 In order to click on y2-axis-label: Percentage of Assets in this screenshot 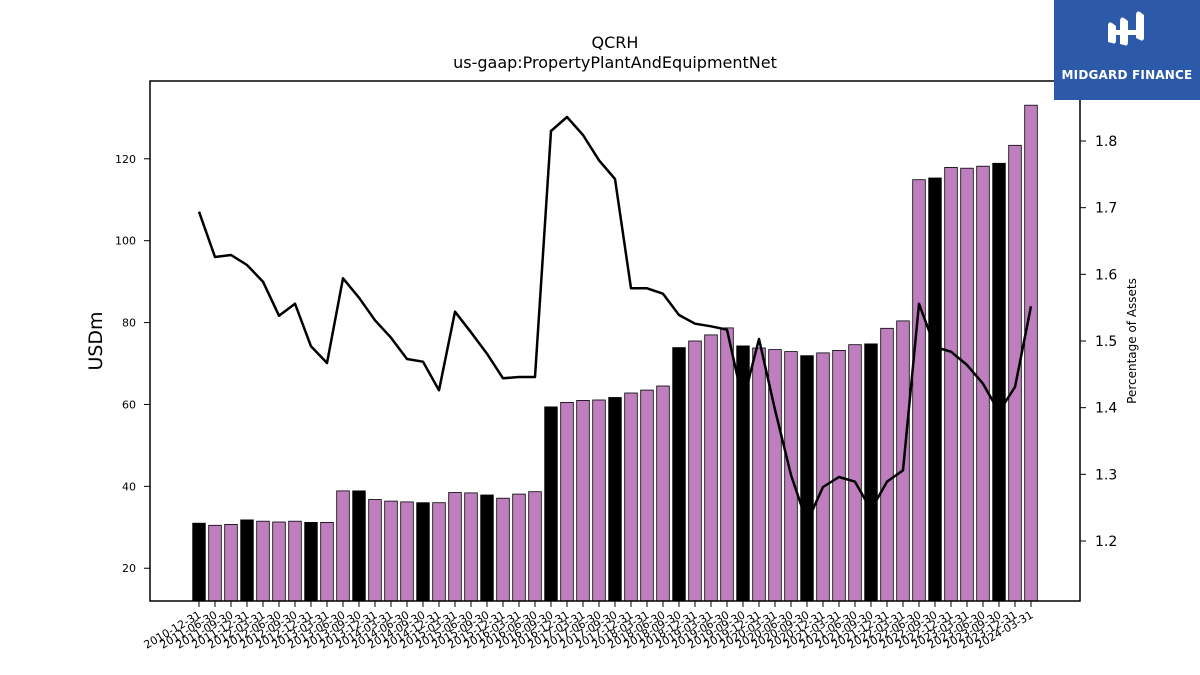, I will do `click(1132, 341)`.